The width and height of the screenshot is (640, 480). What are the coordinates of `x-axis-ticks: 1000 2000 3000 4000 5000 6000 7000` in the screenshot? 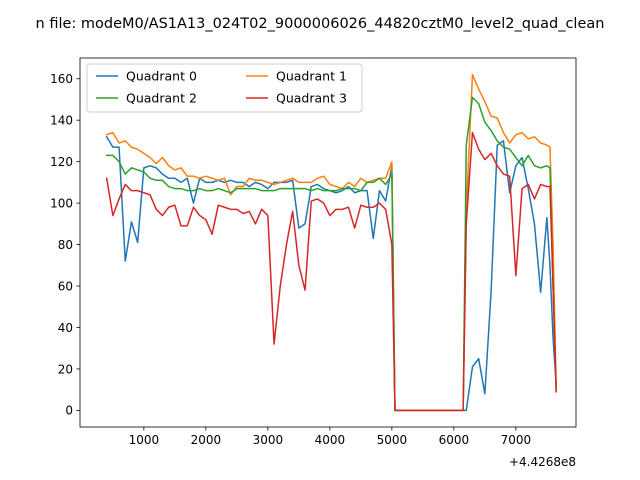 It's located at (330, 437).